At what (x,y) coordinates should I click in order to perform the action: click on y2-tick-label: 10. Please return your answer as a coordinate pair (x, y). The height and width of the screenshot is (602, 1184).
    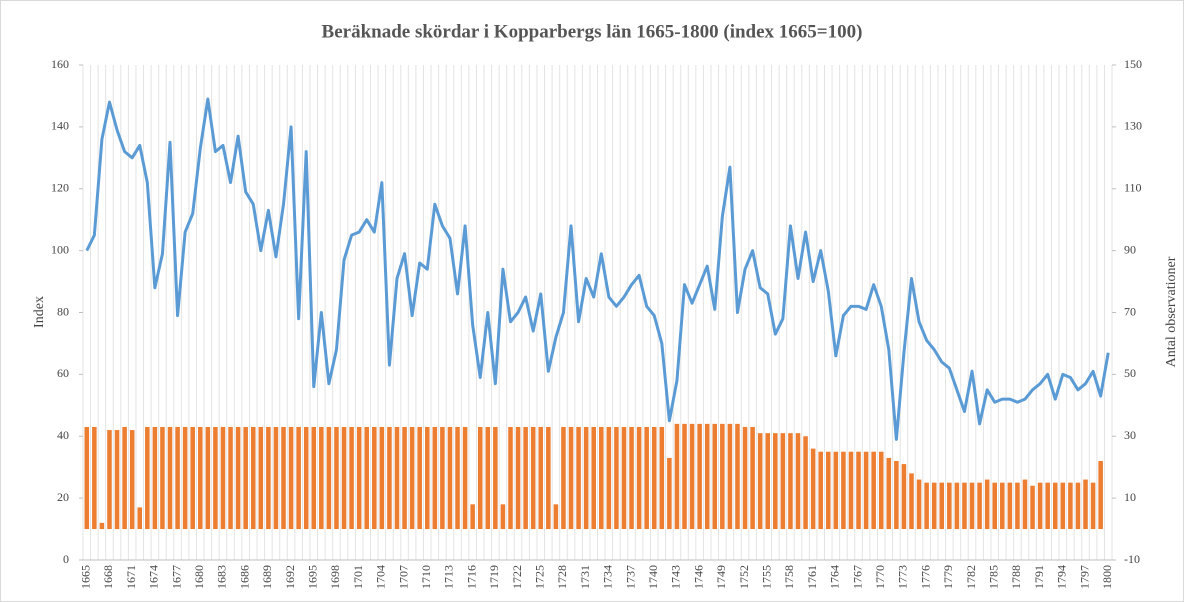
    Looking at the image, I should click on (1130, 497).